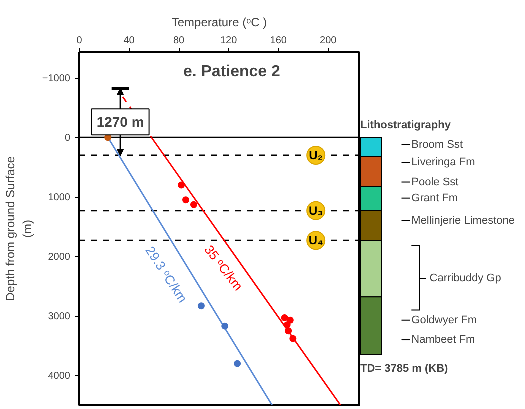 The width and height of the screenshot is (525, 409). What do you see at coordinates (59, 317) in the screenshot?
I see `y-tick-label: 3000` at bounding box center [59, 317].